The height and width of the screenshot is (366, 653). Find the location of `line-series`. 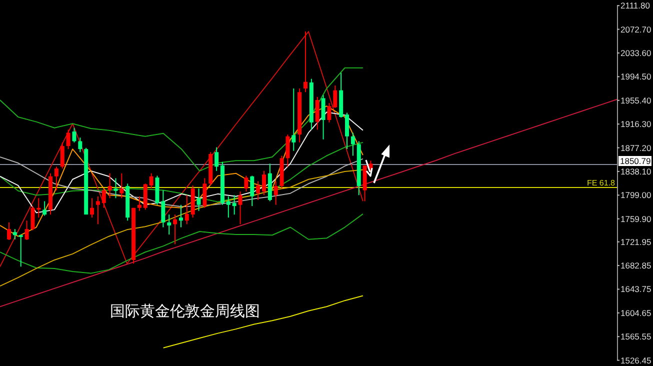

line-series is located at coordinates (182, 243).